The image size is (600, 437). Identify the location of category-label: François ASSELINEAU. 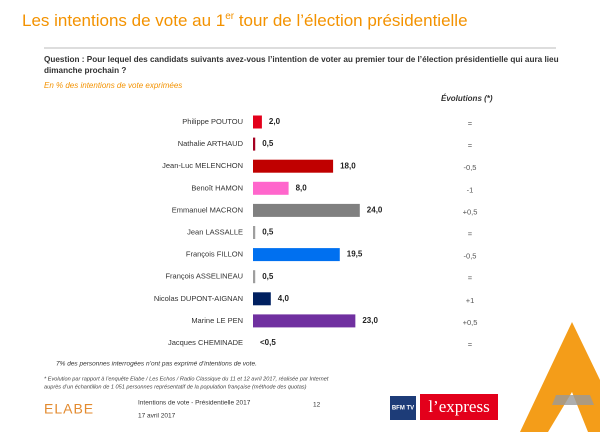
(204, 276).